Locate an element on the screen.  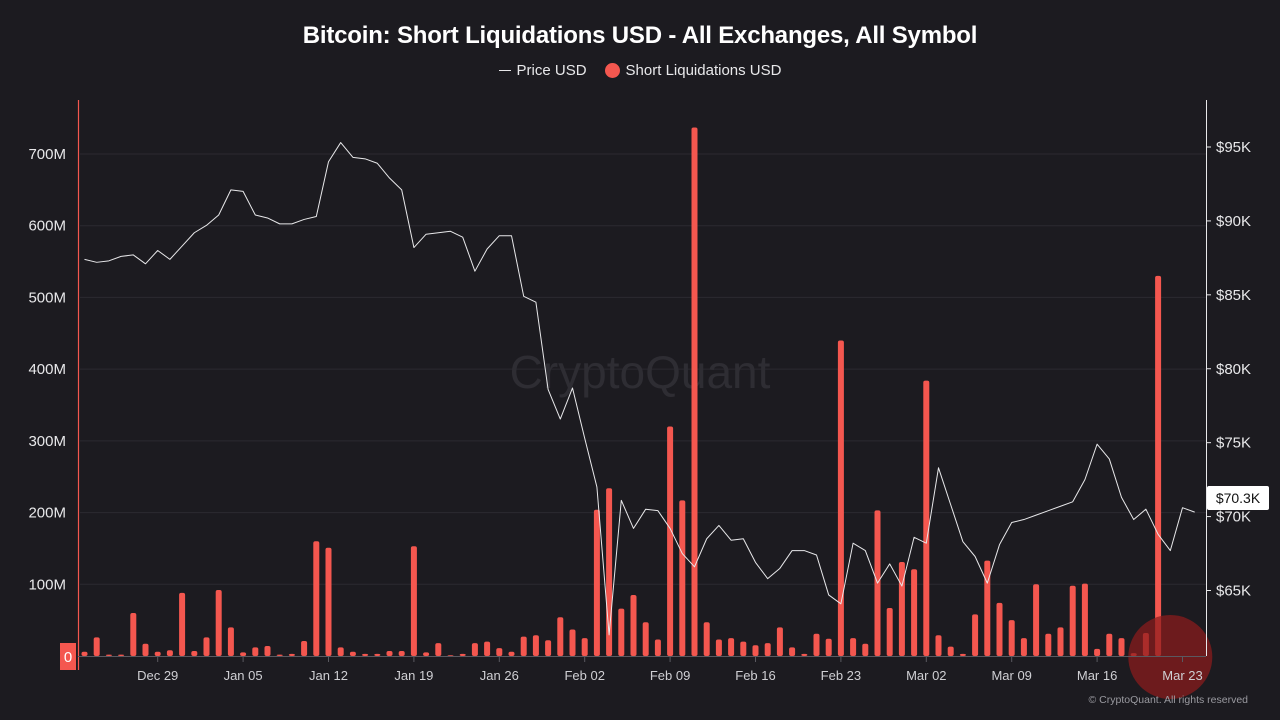
left-tick-label: 200M is located at coordinates (47, 513).